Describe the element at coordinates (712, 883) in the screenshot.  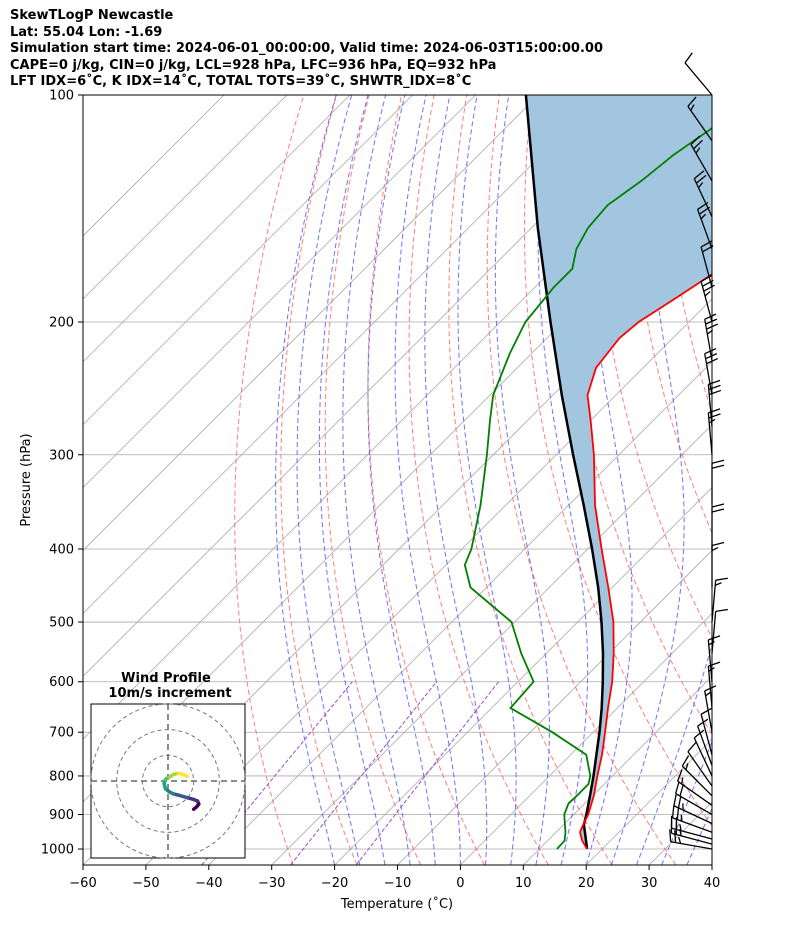
I see `x-tick-label: 40` at that location.